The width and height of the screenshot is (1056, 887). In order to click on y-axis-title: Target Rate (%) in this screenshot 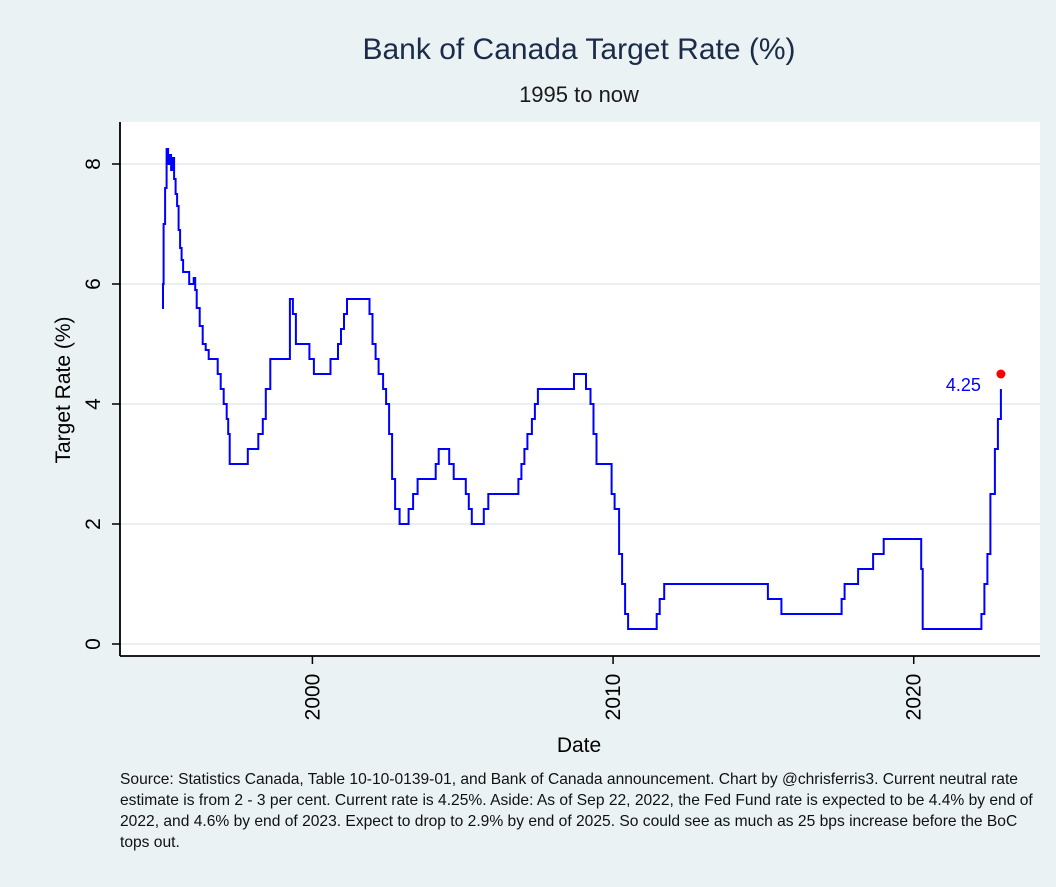, I will do `click(63, 389)`.